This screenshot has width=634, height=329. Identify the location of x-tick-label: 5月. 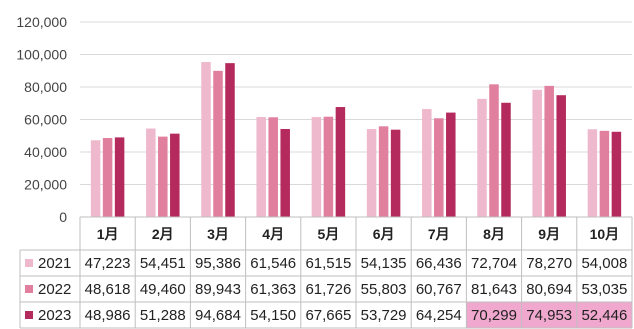
(329, 234).